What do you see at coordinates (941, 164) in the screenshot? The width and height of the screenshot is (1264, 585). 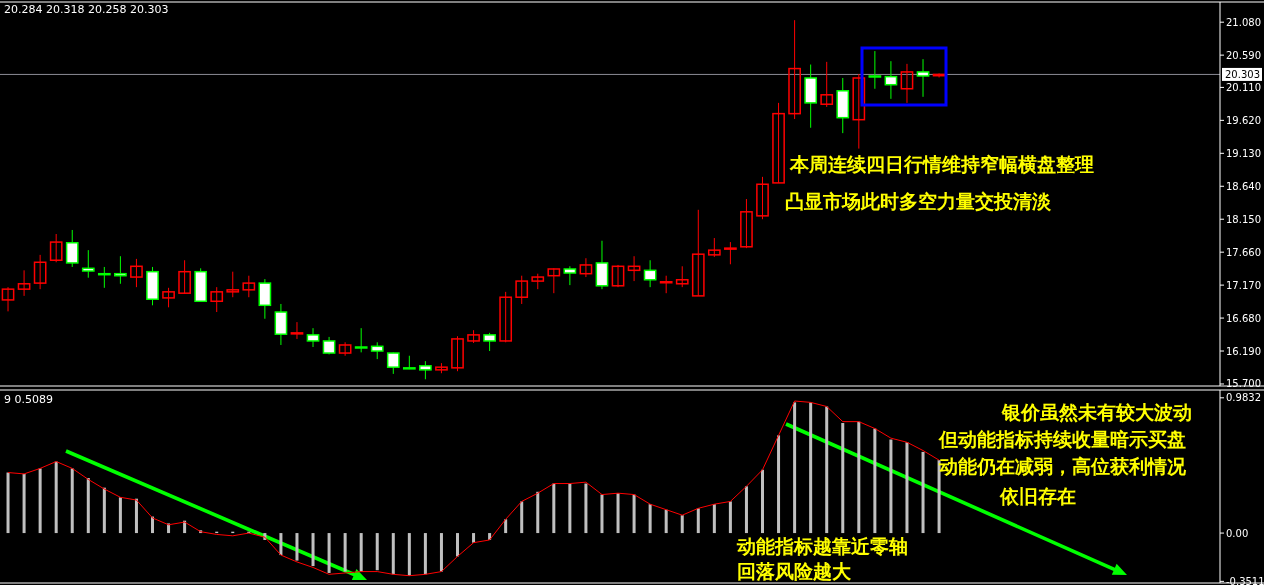 I see `annotation: 本周连续四日行情维持窄幅横盘整理` at bounding box center [941, 164].